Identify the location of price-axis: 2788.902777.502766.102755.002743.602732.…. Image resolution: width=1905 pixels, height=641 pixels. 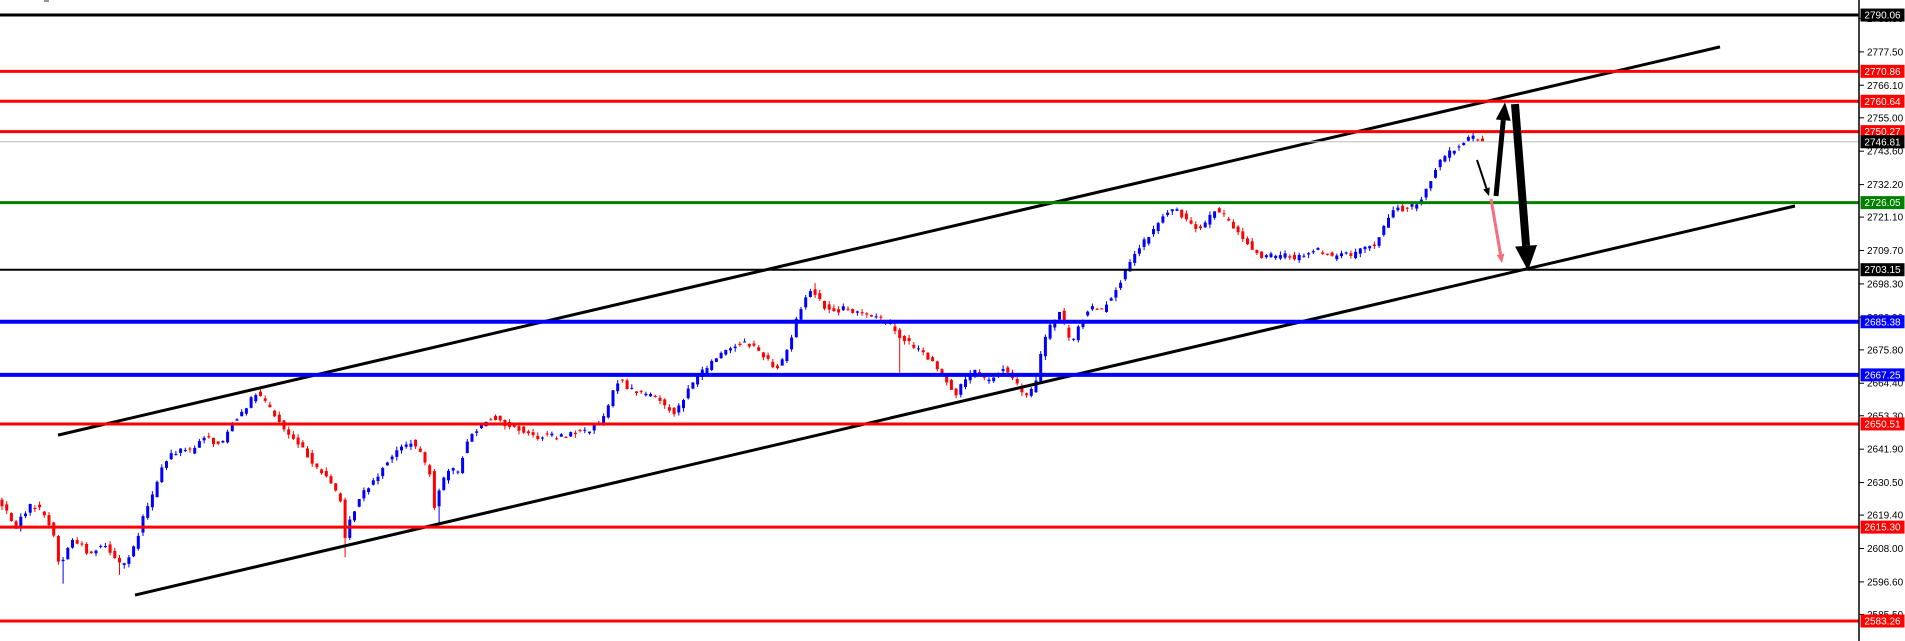
(1881, 320).